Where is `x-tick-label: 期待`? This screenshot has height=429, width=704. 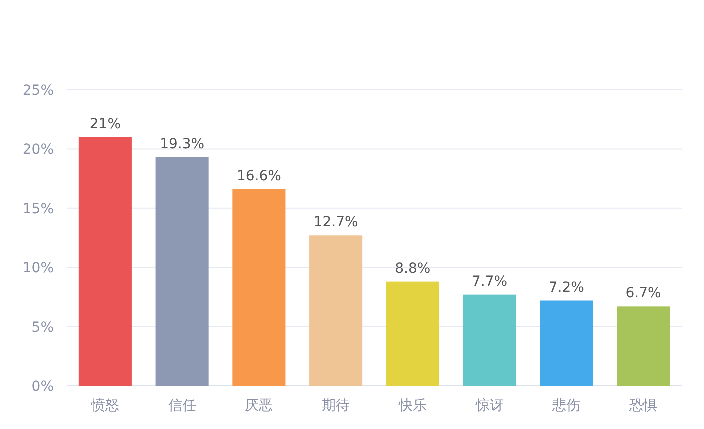 x-tick-label: 期待 is located at coordinates (336, 406).